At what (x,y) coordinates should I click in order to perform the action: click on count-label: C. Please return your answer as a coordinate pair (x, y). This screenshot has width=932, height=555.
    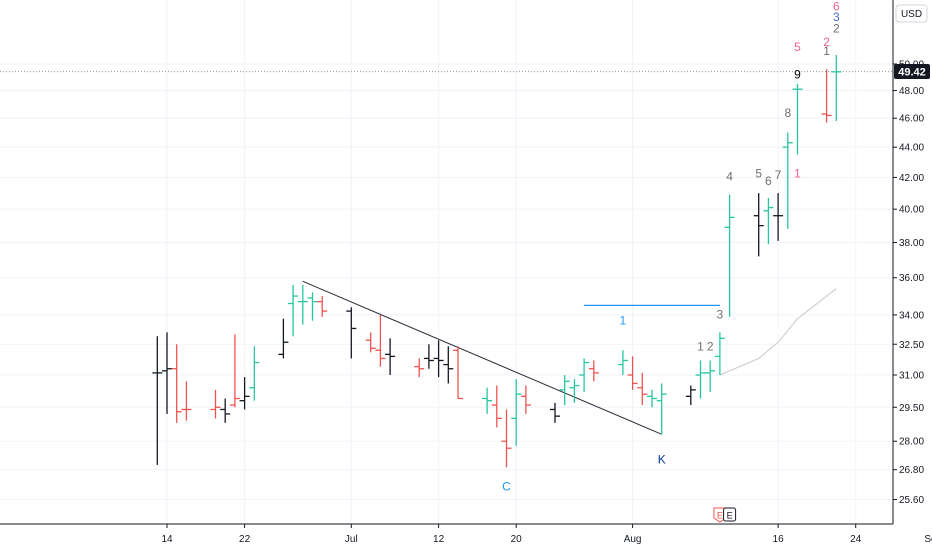
    Looking at the image, I should click on (506, 487).